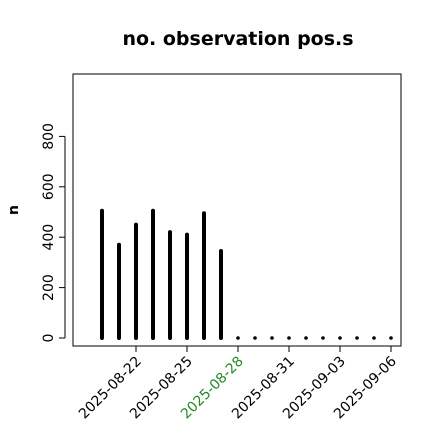 Image resolution: width=440 pixels, height=440 pixels. Describe the element at coordinates (49, 186) in the screenshot. I see `y-tick-label: 600` at that location.